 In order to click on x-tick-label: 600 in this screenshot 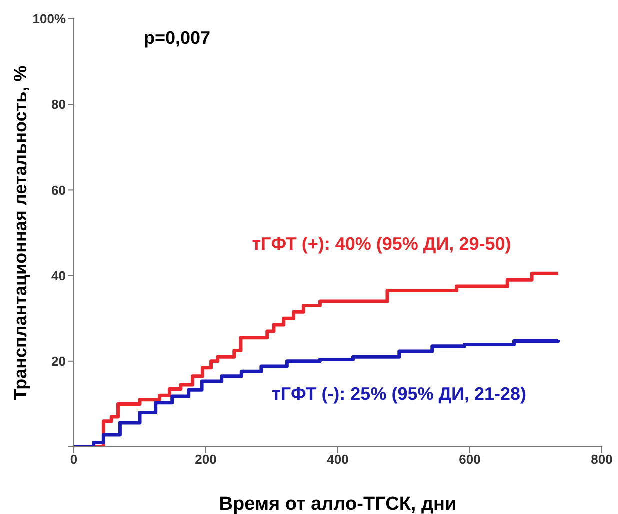, I will do `click(470, 460)`.